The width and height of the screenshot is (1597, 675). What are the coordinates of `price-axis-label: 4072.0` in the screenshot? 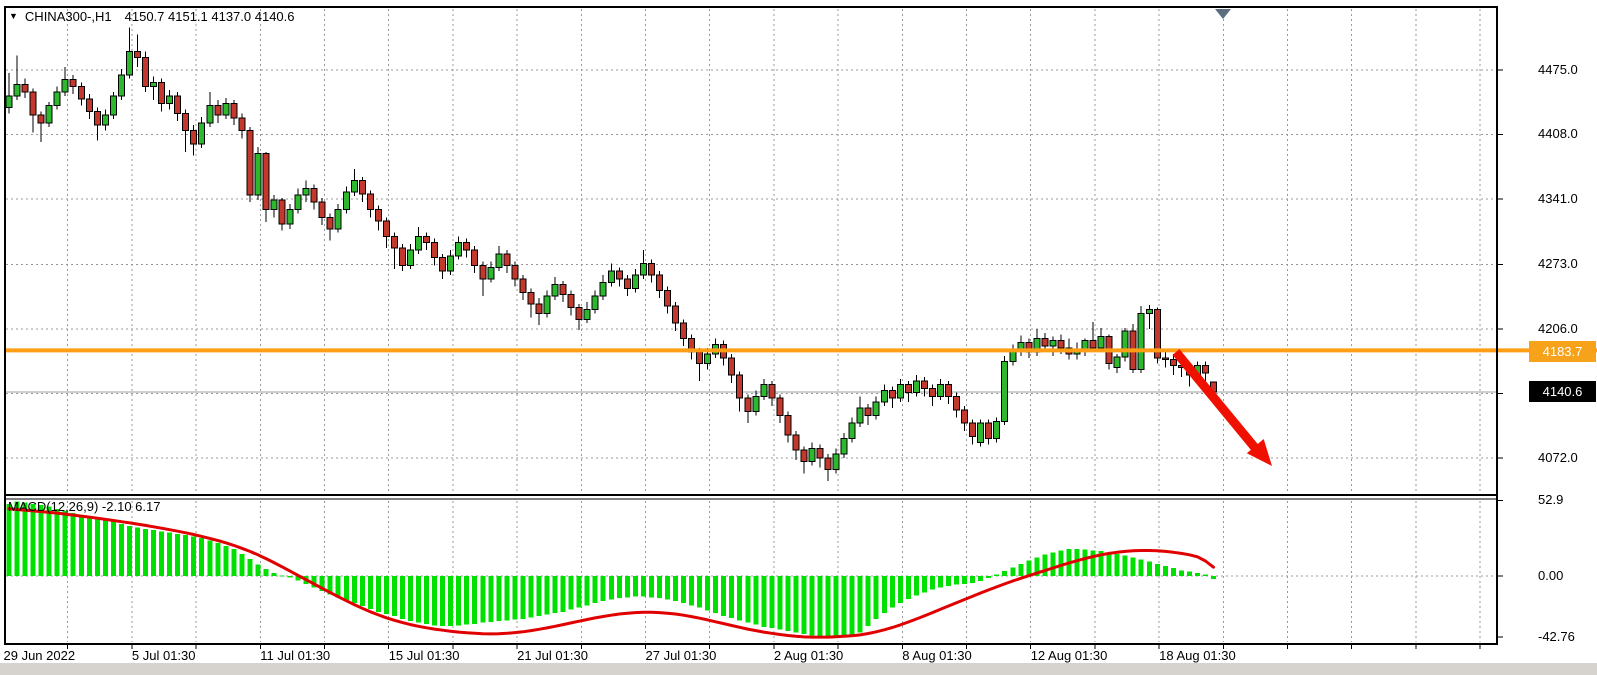 It's located at (1558, 457).